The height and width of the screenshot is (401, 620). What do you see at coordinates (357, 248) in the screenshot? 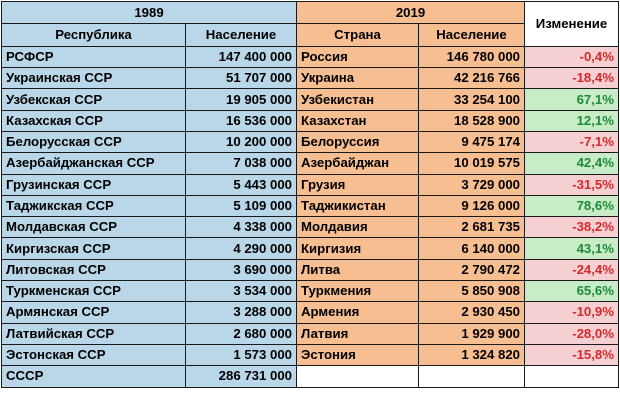
I see `country-cell: Киргизия` at bounding box center [357, 248].